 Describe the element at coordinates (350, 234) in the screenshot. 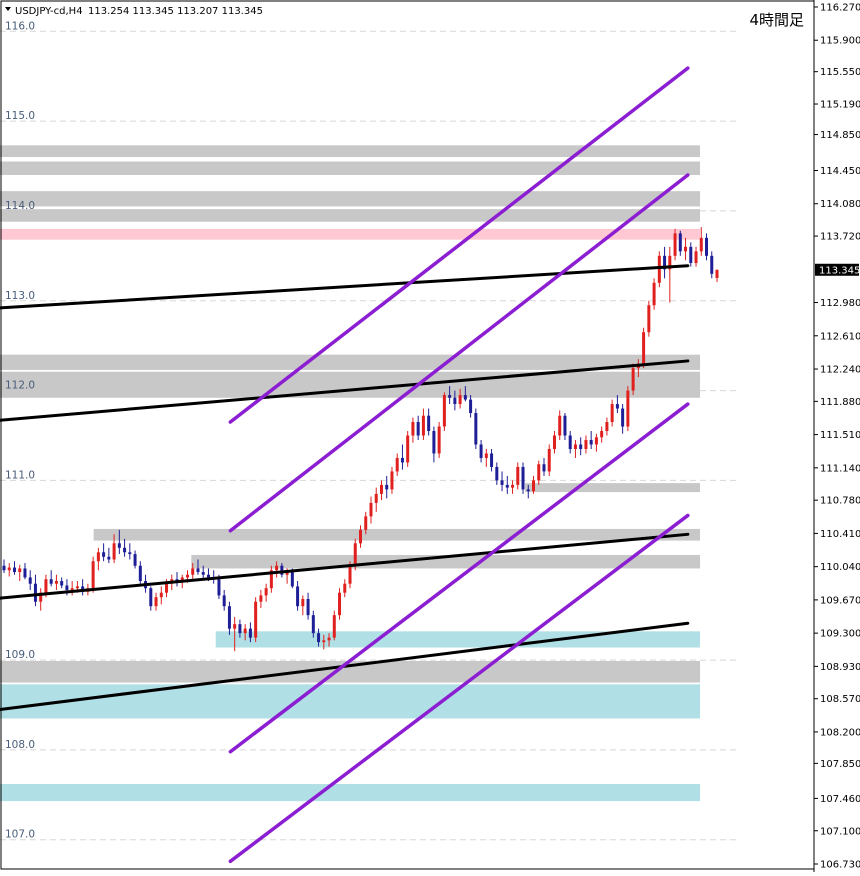

I see `target-zone` at that location.